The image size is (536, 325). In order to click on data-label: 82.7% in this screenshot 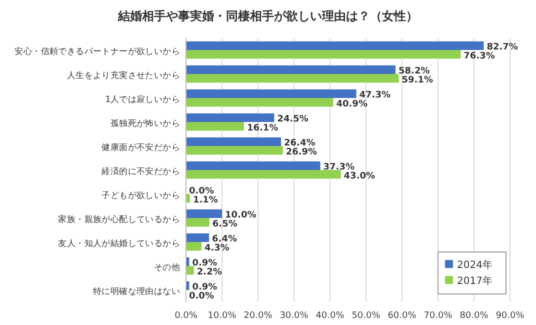, I will do `click(502, 47)`.